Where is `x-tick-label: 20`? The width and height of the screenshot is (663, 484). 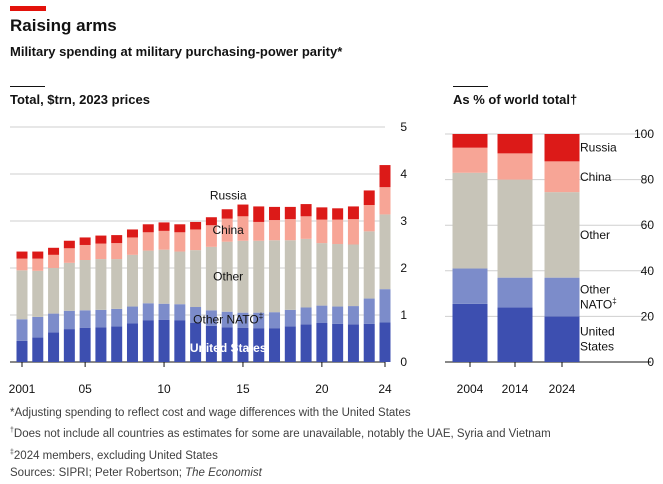
x-tick-label: 20 is located at coordinates (322, 389).